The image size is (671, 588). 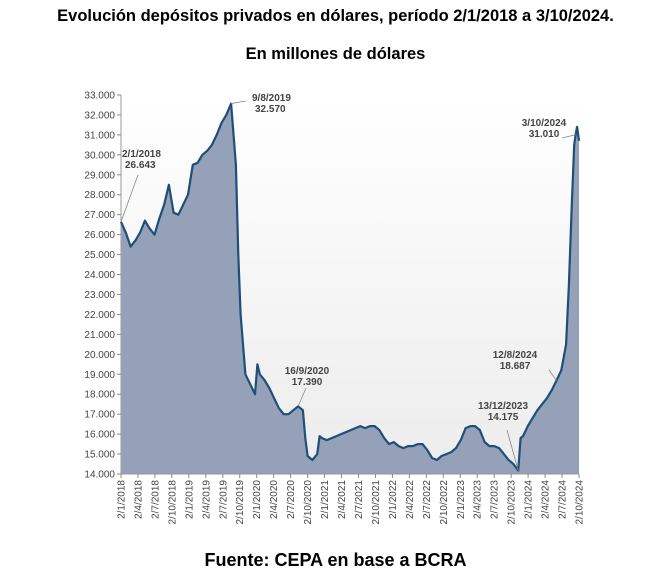 I want to click on y-tick-label: 28.000, so click(x=99, y=195).